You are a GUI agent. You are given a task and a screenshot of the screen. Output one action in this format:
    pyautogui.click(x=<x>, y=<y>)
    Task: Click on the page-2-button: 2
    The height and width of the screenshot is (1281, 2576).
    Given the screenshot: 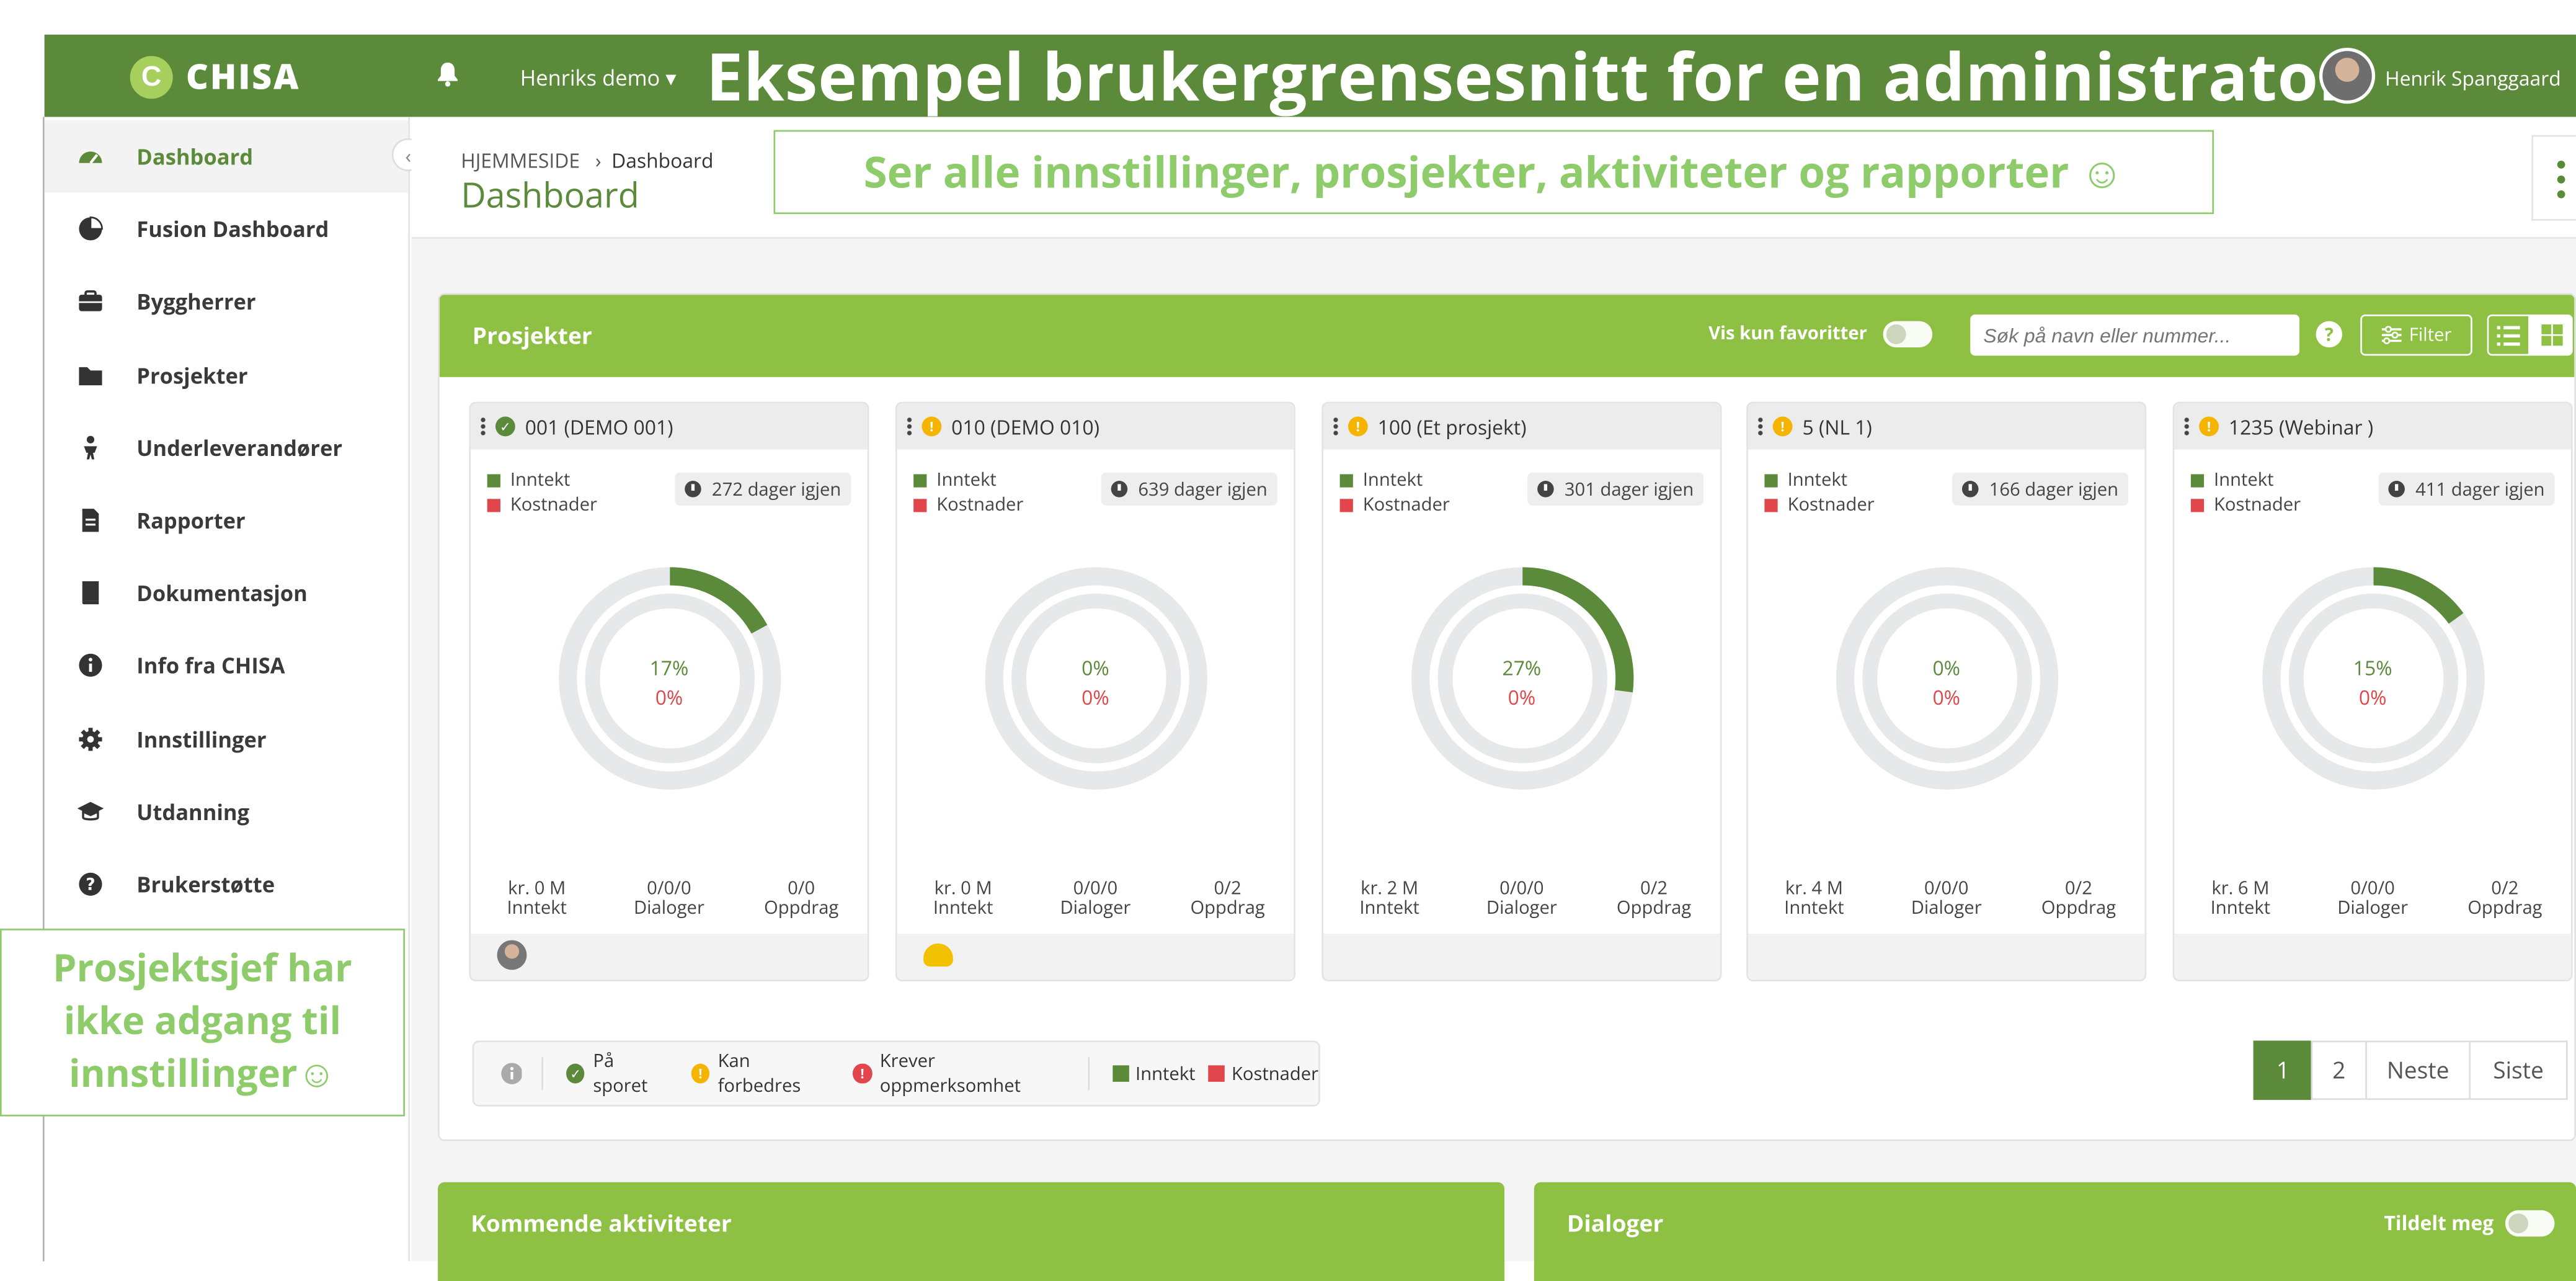 What is the action you would take?
    pyautogui.click(x=2339, y=1070)
    